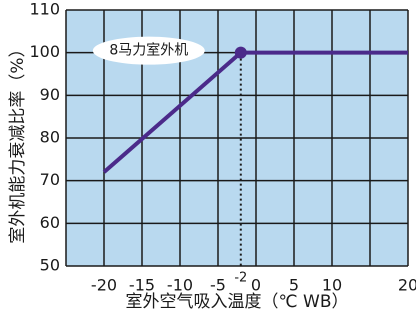  Describe the element at coordinates (294, 285) in the screenshot. I see `x-tick-label: 5` at that location.